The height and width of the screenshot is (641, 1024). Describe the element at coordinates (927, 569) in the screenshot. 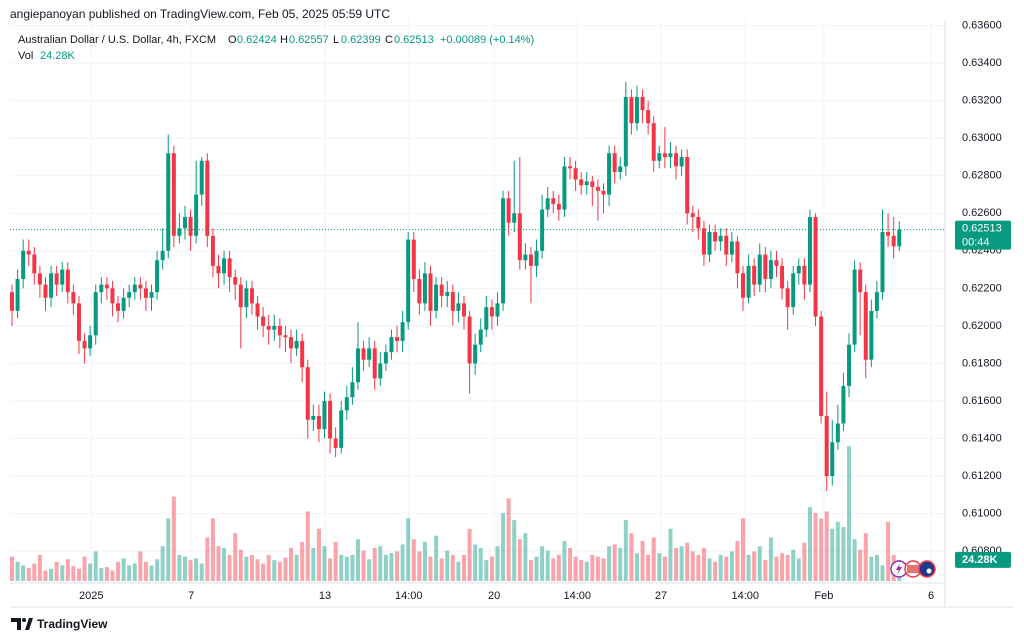

I see `event-icon` at that location.